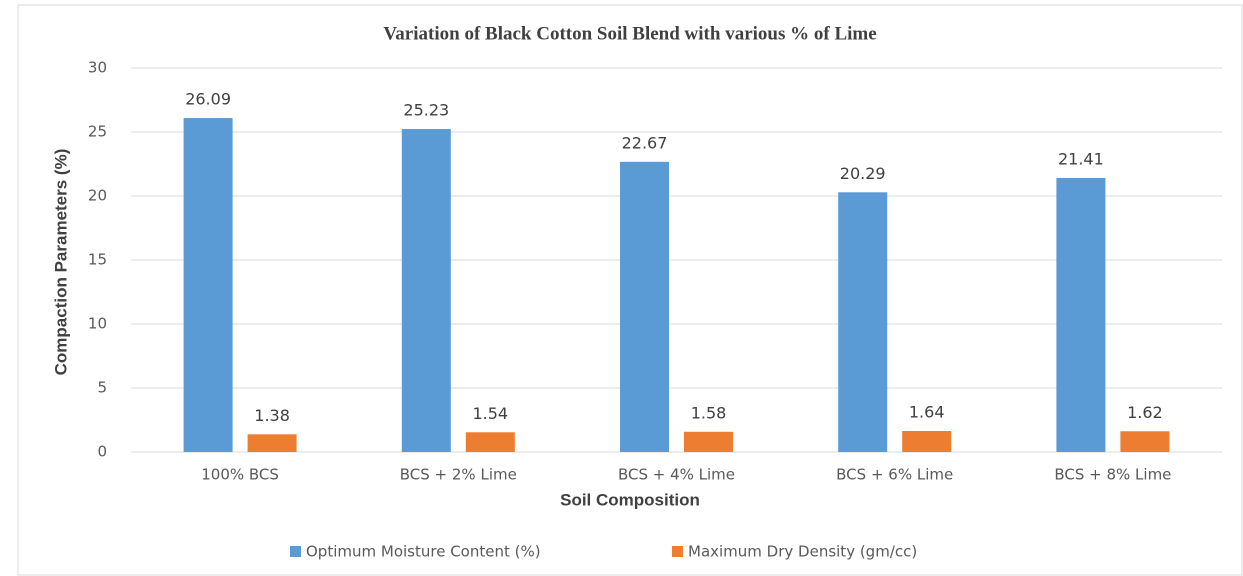  I want to click on x-tick-label: BCS + 8% Lime, so click(1112, 475).